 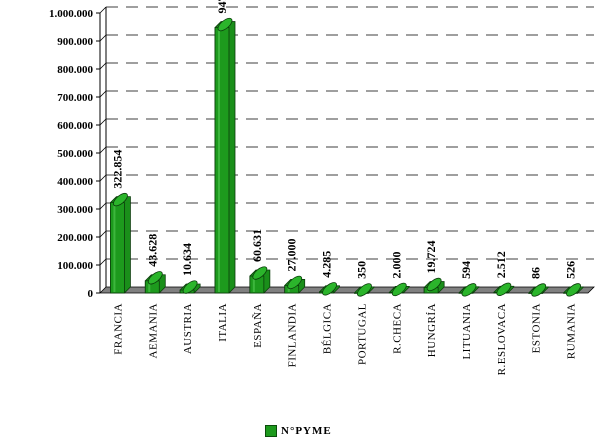 I want to click on x-tick-label: R.ESLOVACA, so click(x=502, y=339).